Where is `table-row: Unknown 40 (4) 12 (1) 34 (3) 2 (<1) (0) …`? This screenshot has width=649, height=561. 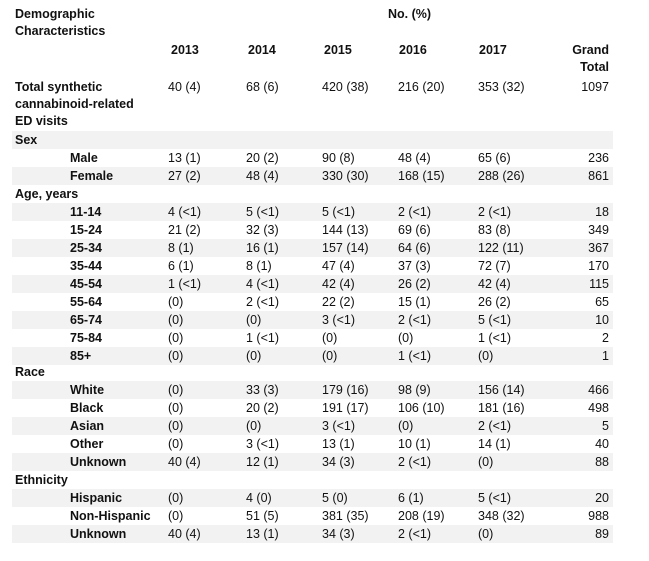
table-row: Unknown 40 (4) 12 (1) 34 (3) 2 (<1) (0) … is located at coordinates (312, 462).